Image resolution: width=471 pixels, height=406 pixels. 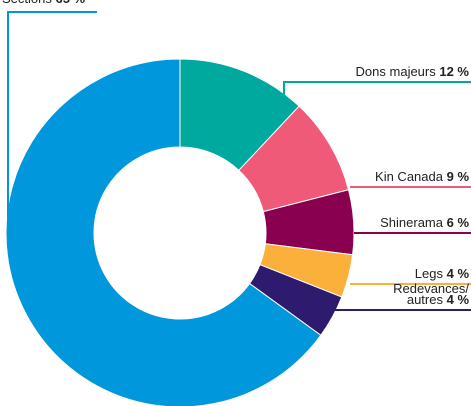 I want to click on label-redevances-autres: autres 4 %, so click(x=438, y=299).